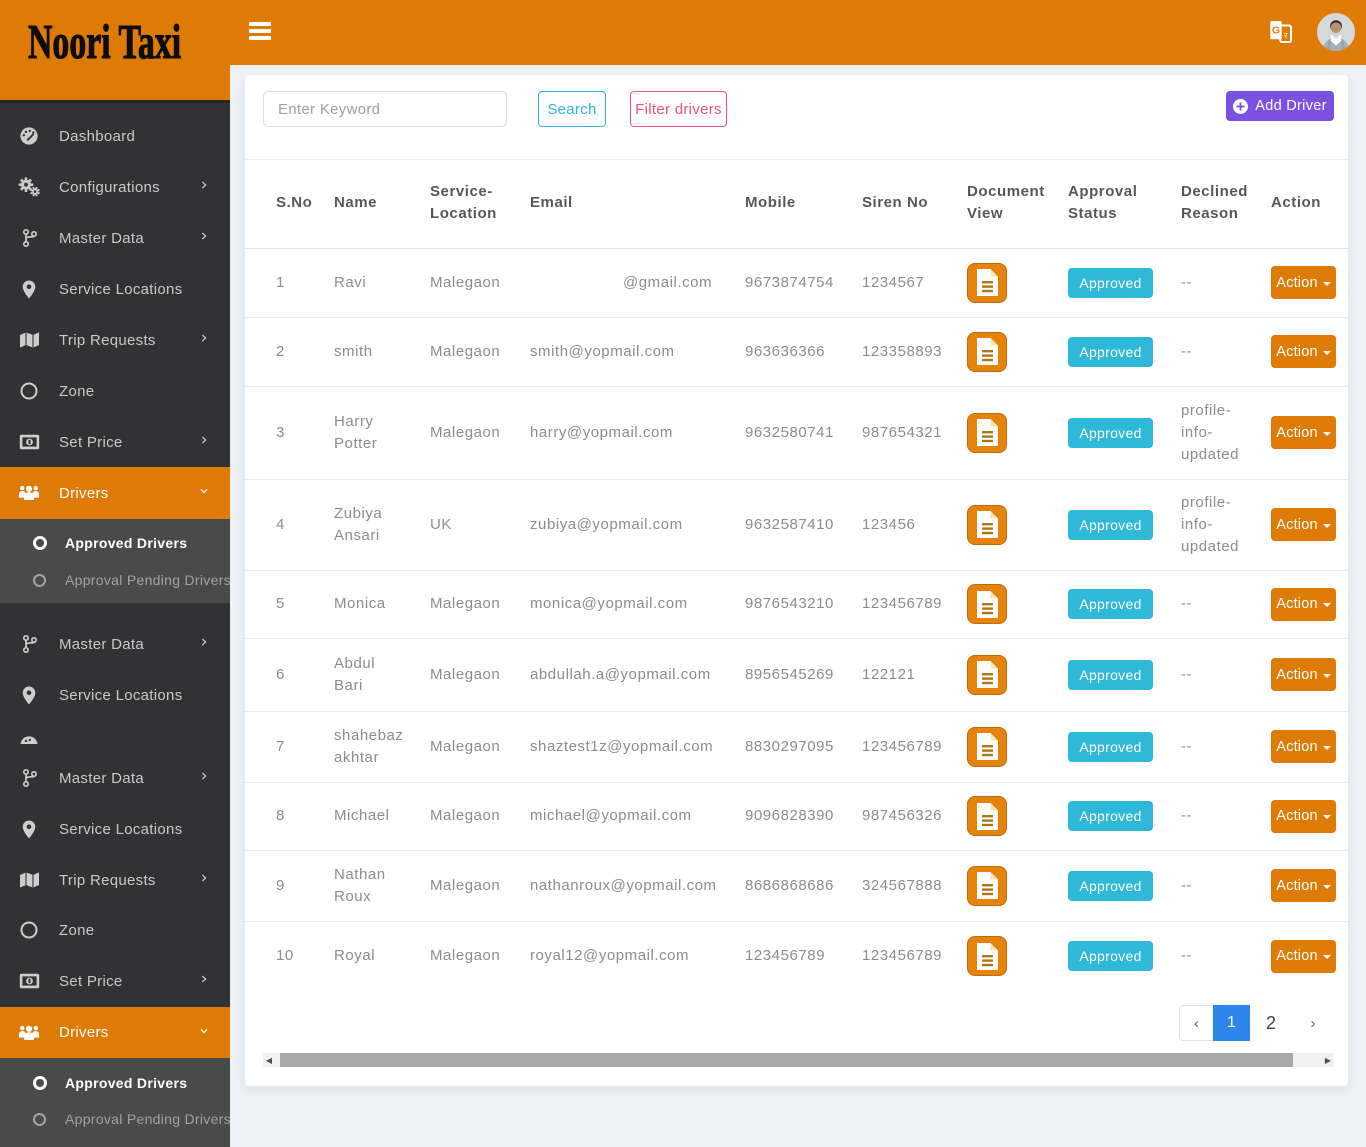 Image resolution: width=1366 pixels, height=1147 pixels. What do you see at coordinates (1276, 30) in the screenshot?
I see `svg-text: G` at bounding box center [1276, 30].